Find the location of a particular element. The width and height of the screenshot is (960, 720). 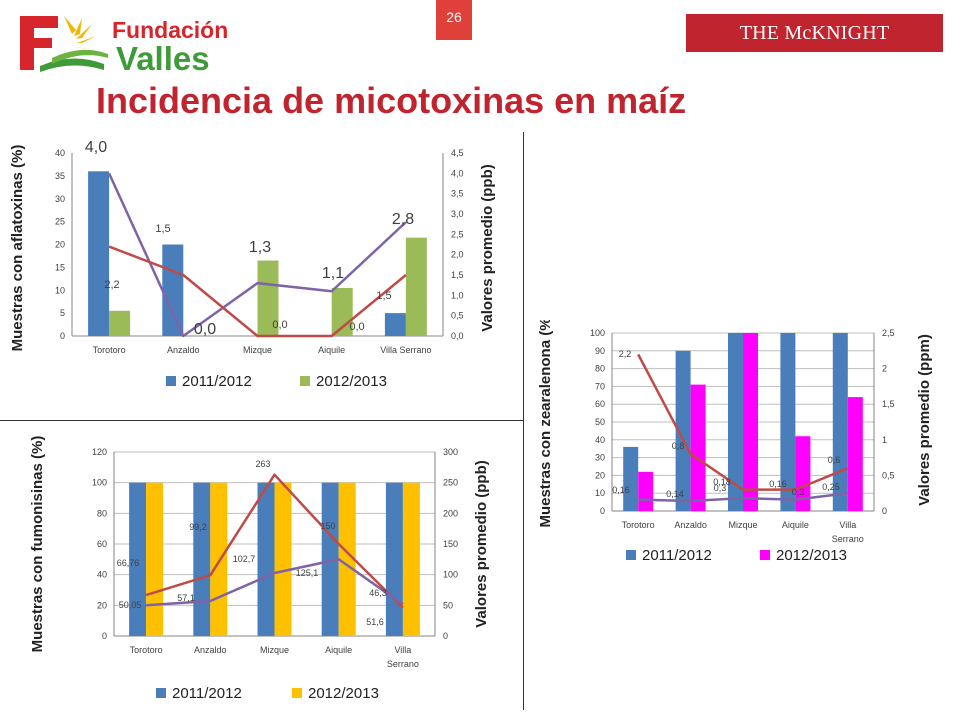

y2-tick-label: 50 is located at coordinates (448, 605).